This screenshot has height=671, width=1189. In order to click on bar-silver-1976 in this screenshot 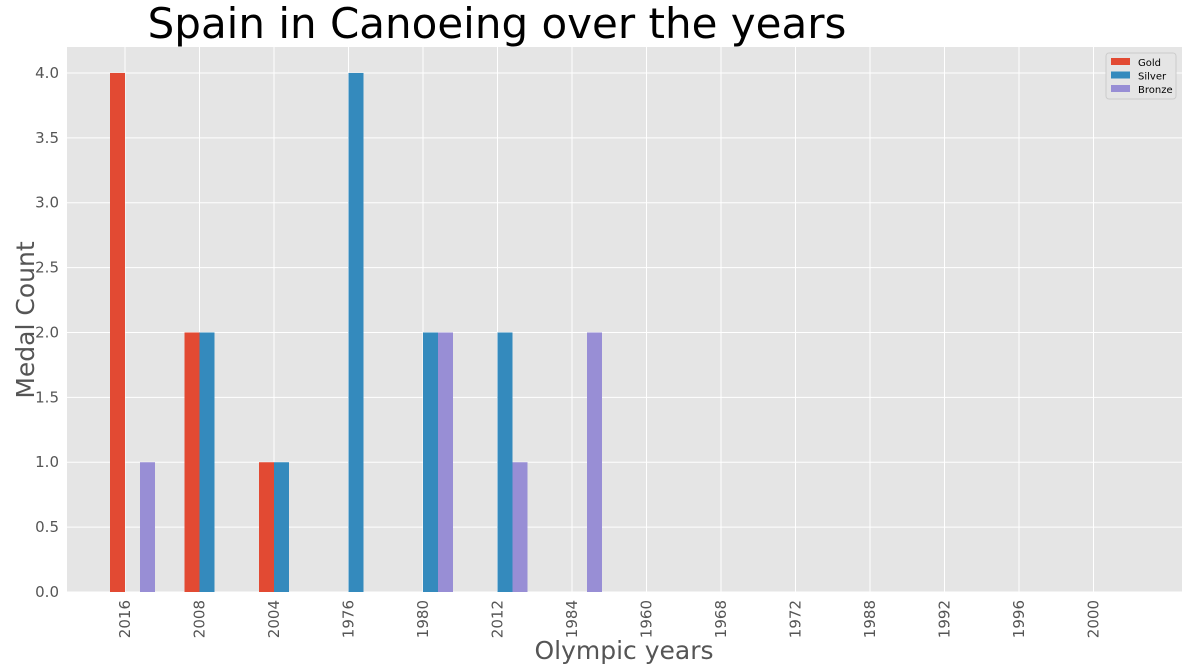, I will do `click(356, 332)`.